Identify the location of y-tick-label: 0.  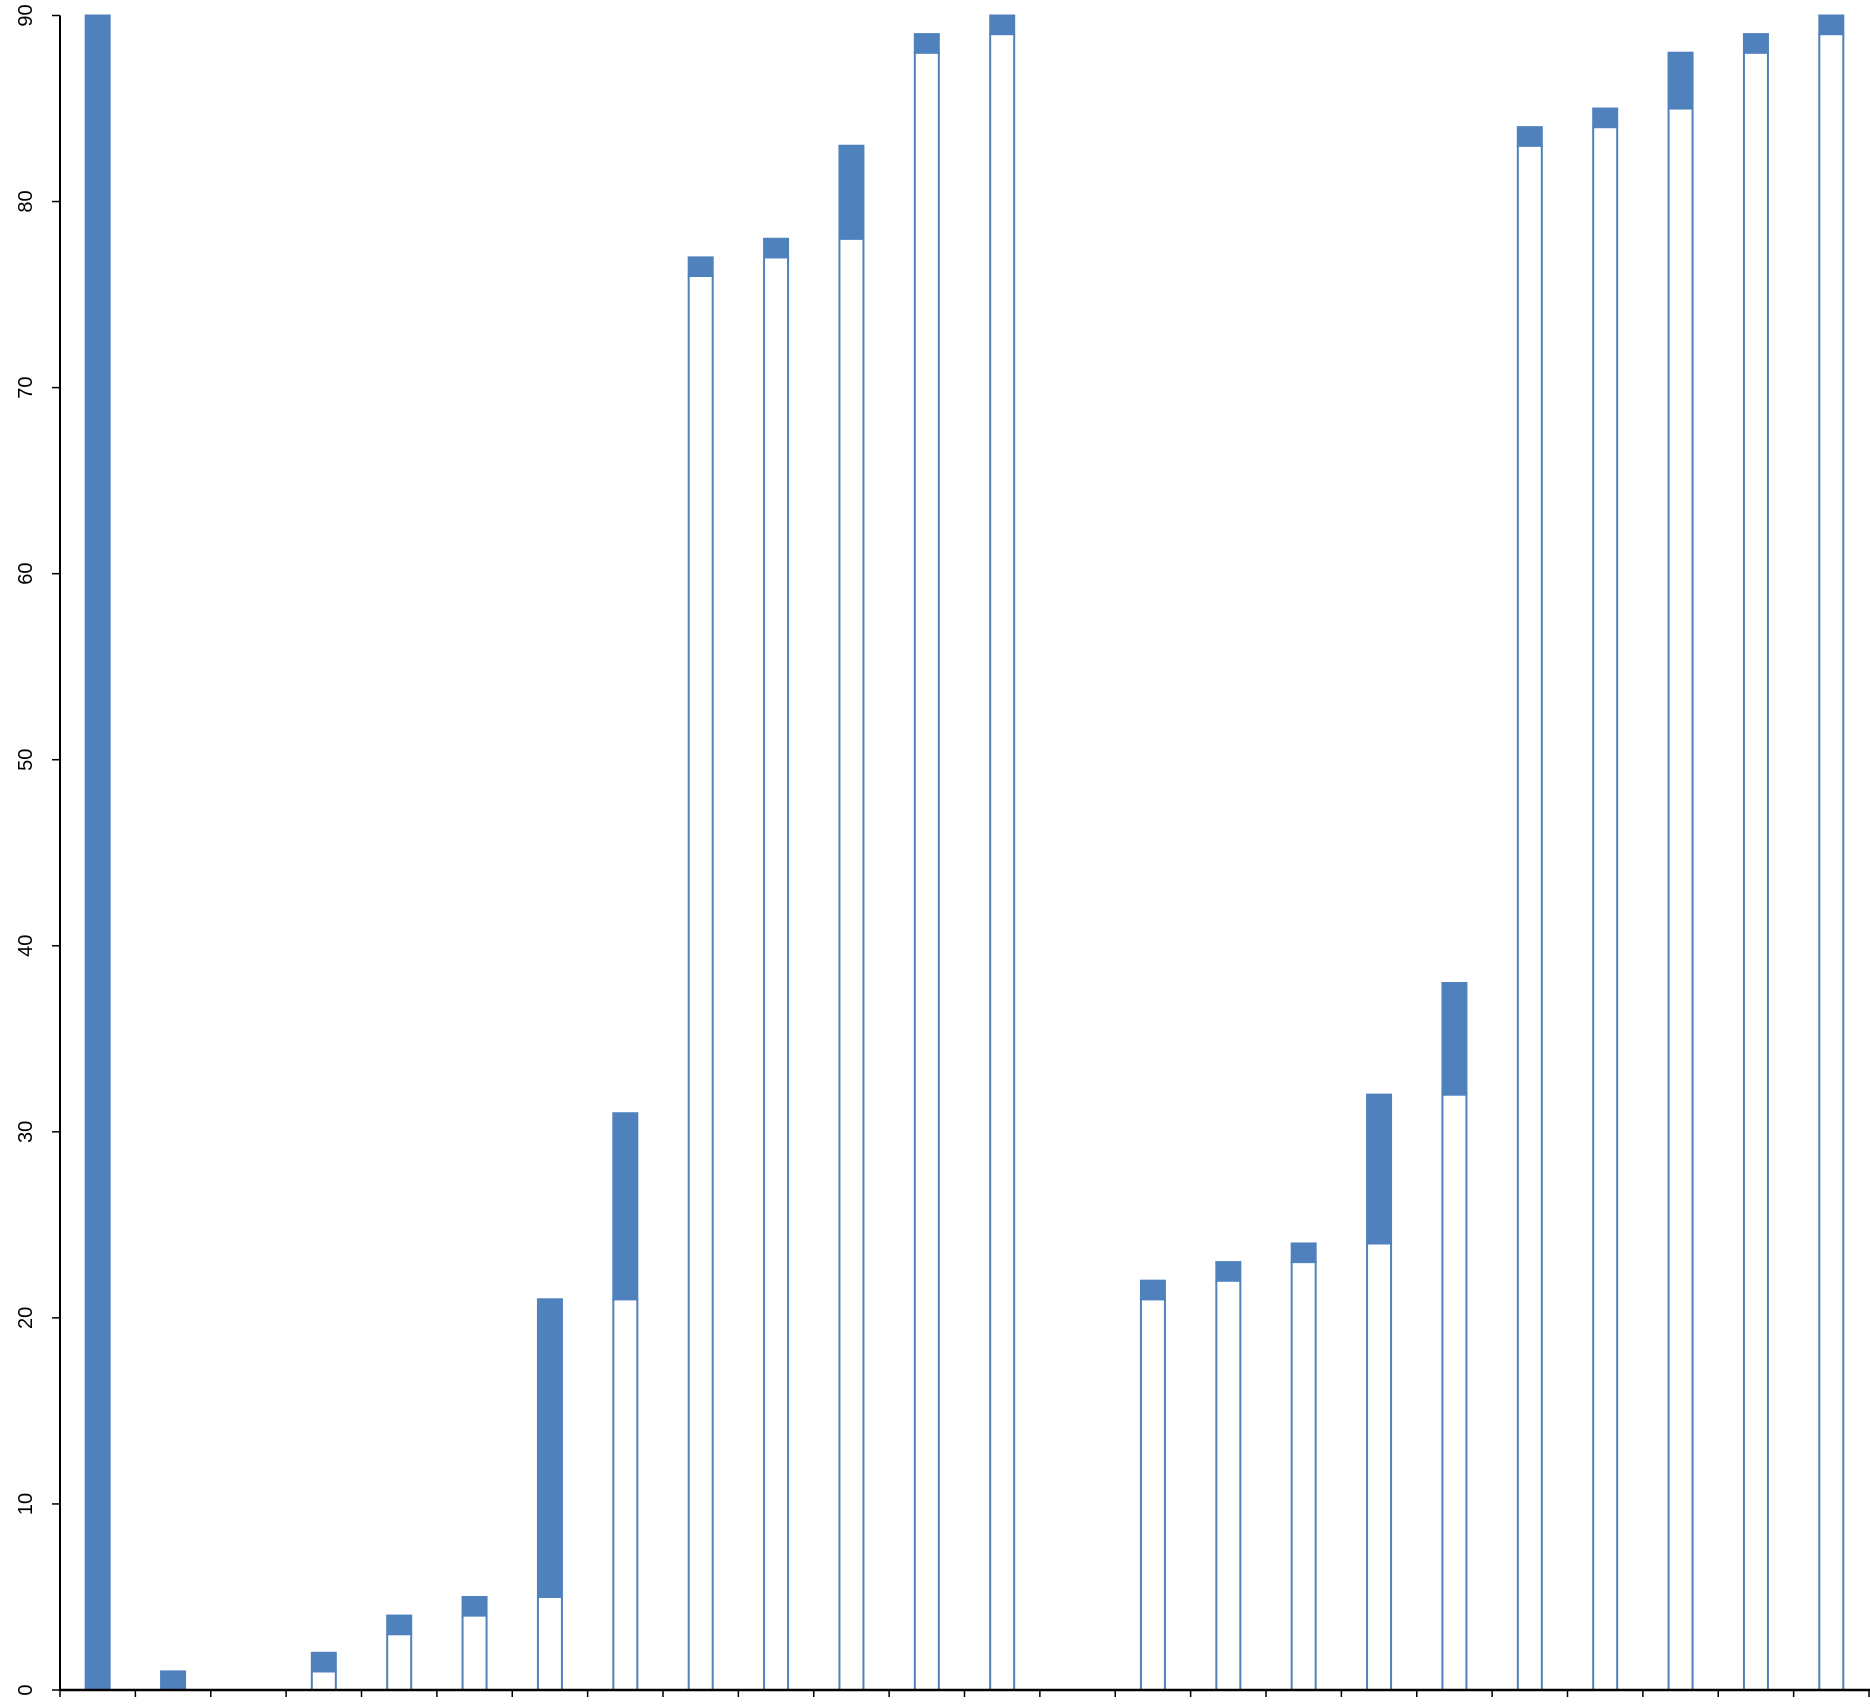
(26, 1689).